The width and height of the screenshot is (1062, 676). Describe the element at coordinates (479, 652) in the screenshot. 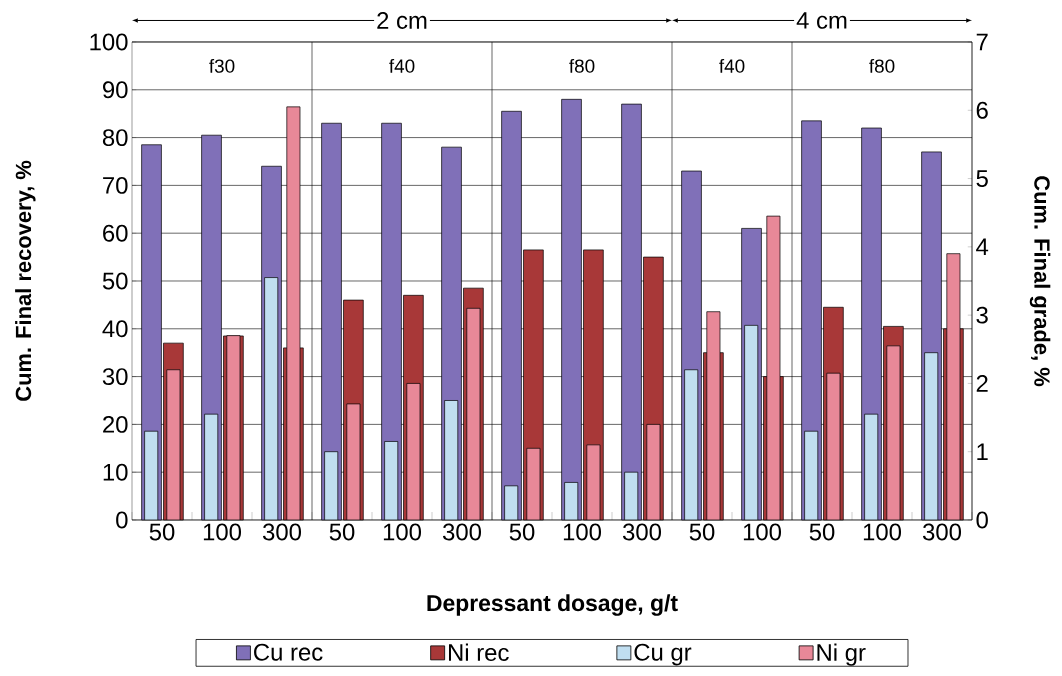

I see `legend-label: Ni rec` at that location.